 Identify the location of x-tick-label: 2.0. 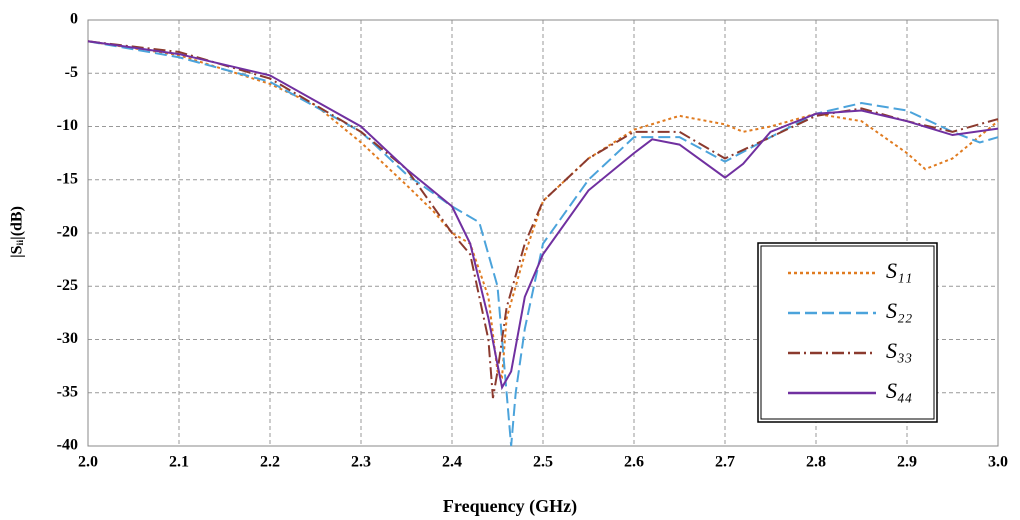
(88, 462).